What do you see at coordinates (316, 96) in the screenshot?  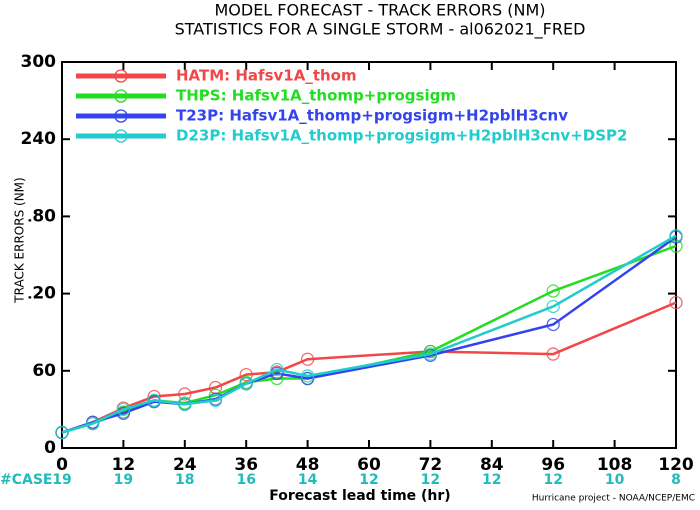 I see `legend-label: THPS: Hafsv1A_thomp+progsigm` at bounding box center [316, 96].